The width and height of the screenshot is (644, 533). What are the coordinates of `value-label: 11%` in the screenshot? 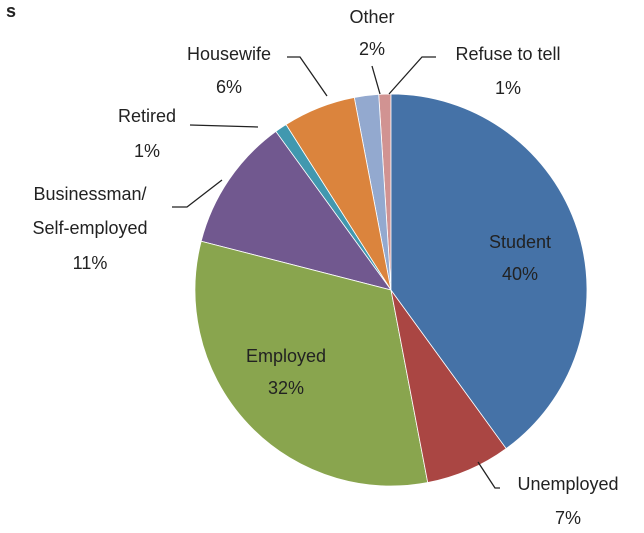 It's located at (90, 263).